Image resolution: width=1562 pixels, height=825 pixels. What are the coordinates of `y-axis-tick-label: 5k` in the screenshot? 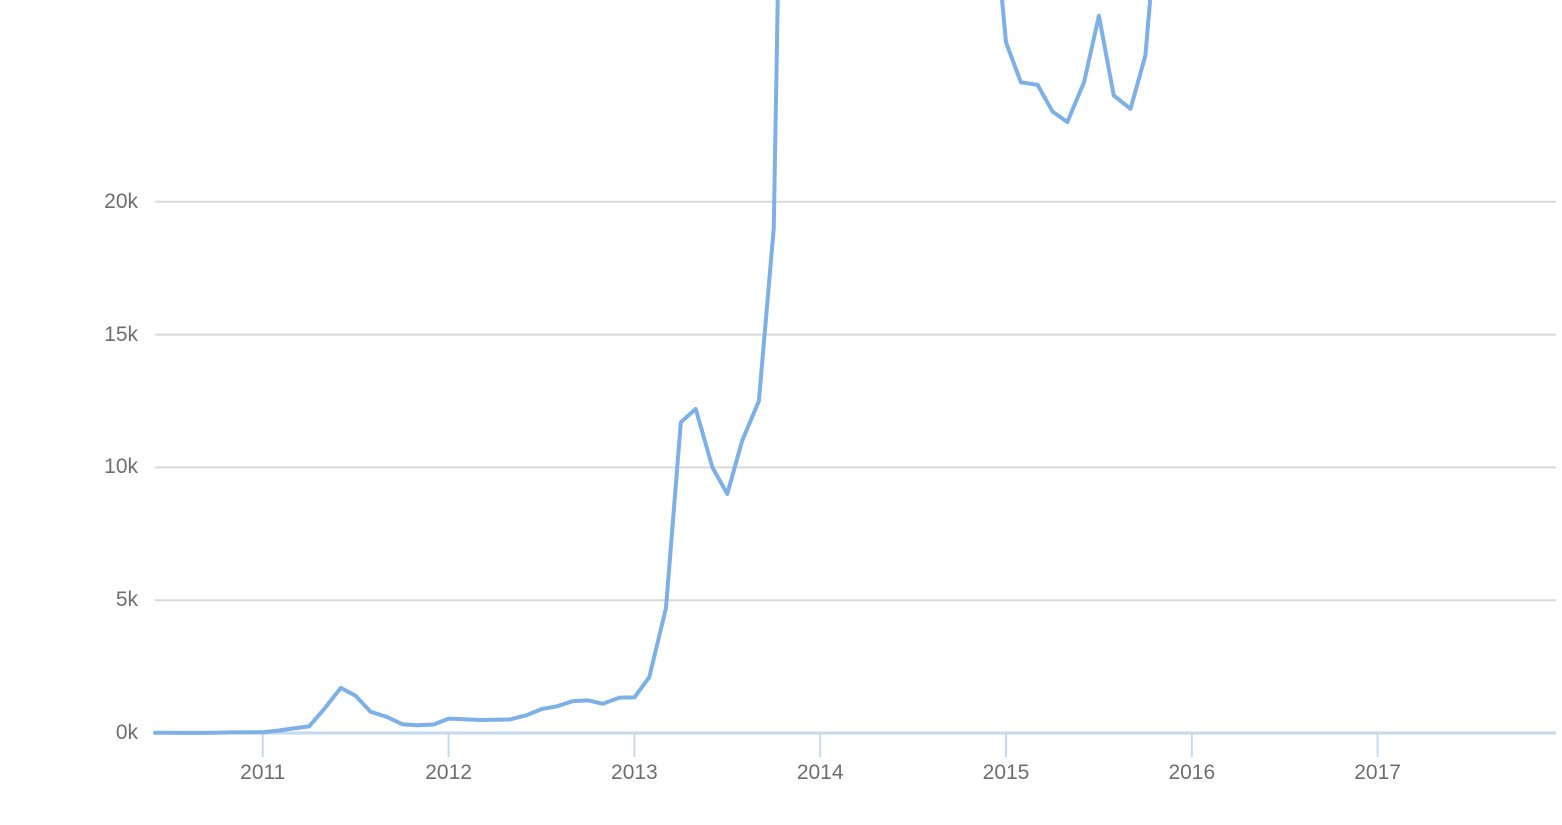 It's located at (126, 600).